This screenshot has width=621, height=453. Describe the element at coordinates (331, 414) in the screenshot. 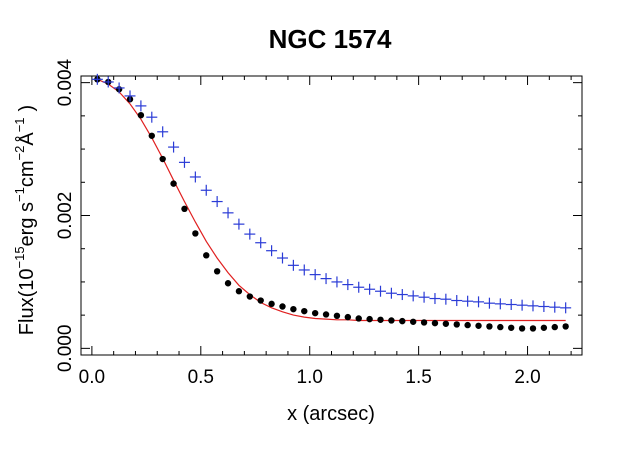

I see `x-axis-label: x (arcsec)` at that location.